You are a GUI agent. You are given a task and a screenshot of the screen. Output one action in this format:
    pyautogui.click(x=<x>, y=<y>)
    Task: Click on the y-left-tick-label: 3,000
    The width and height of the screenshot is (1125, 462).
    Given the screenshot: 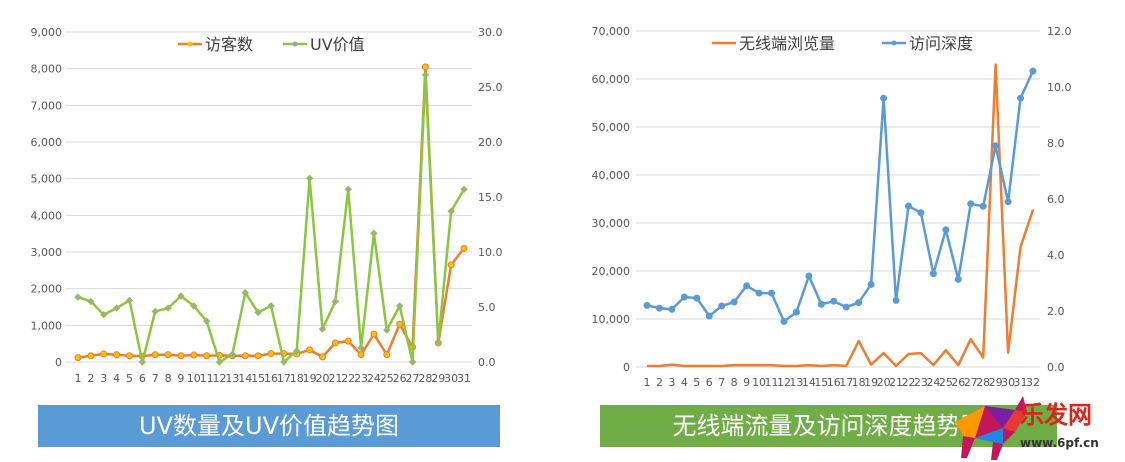 What is the action you would take?
    pyautogui.click(x=47, y=252)
    